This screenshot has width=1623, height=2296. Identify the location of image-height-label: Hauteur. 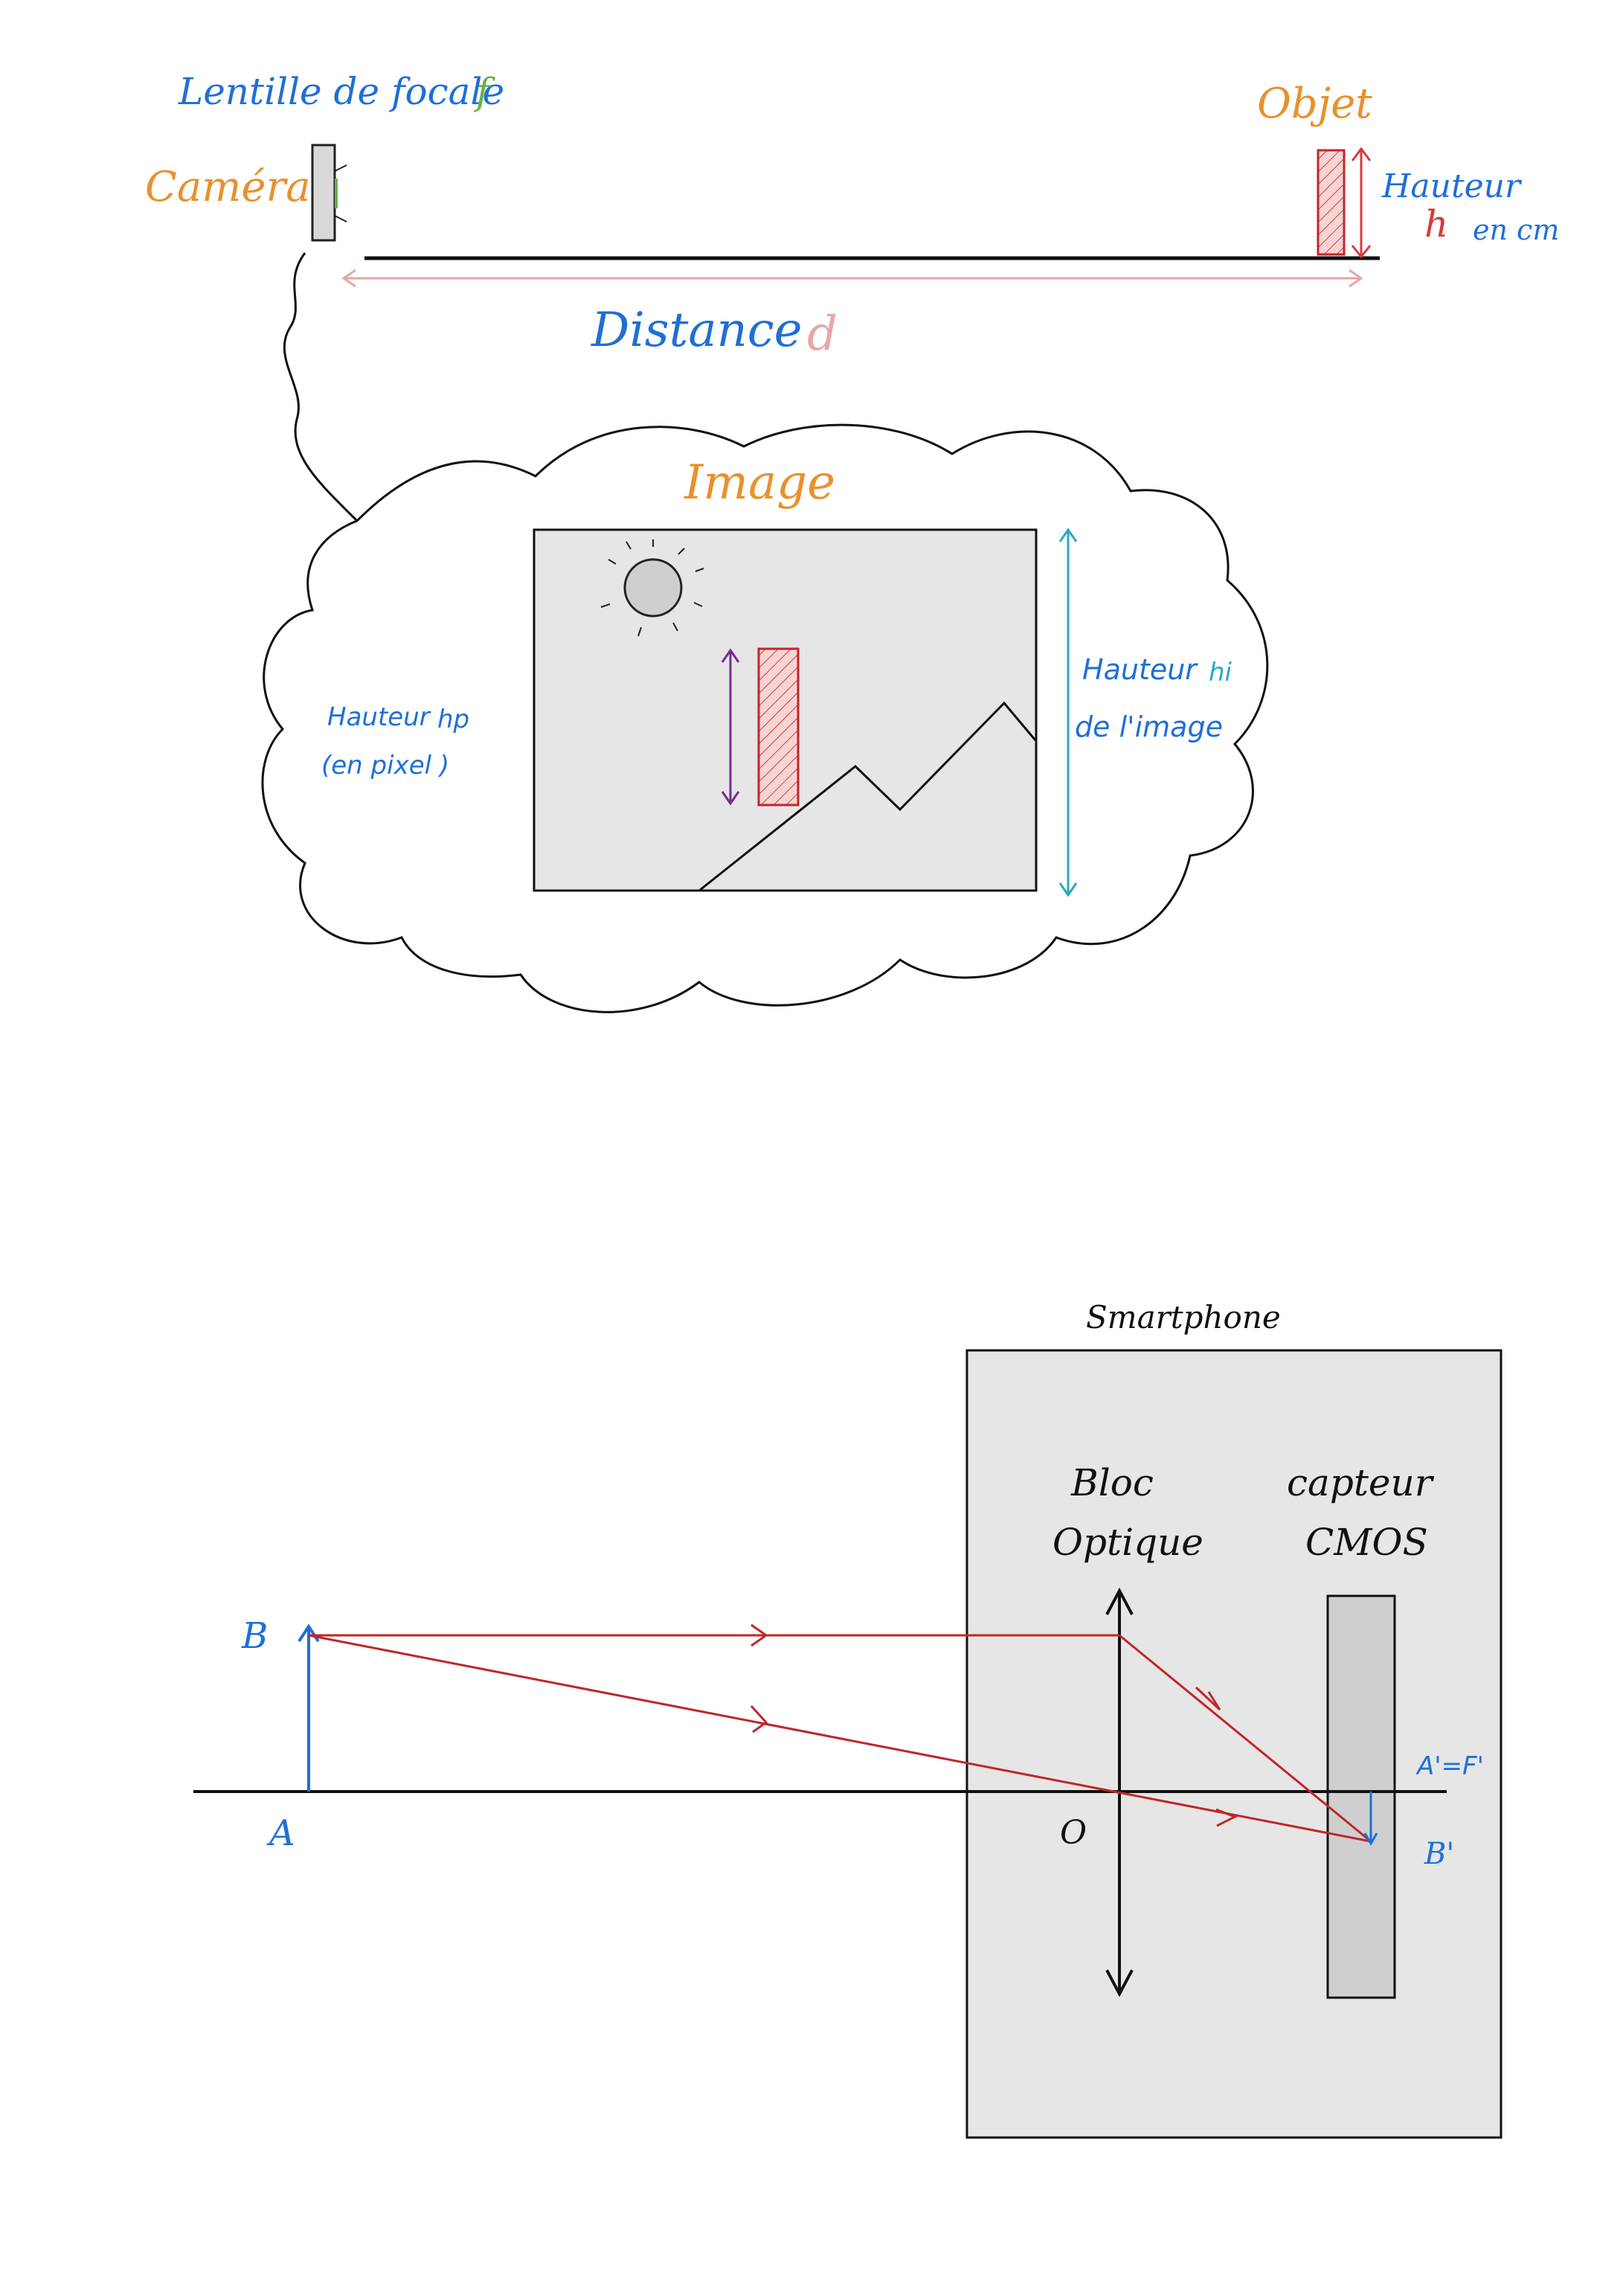
(1140, 669).